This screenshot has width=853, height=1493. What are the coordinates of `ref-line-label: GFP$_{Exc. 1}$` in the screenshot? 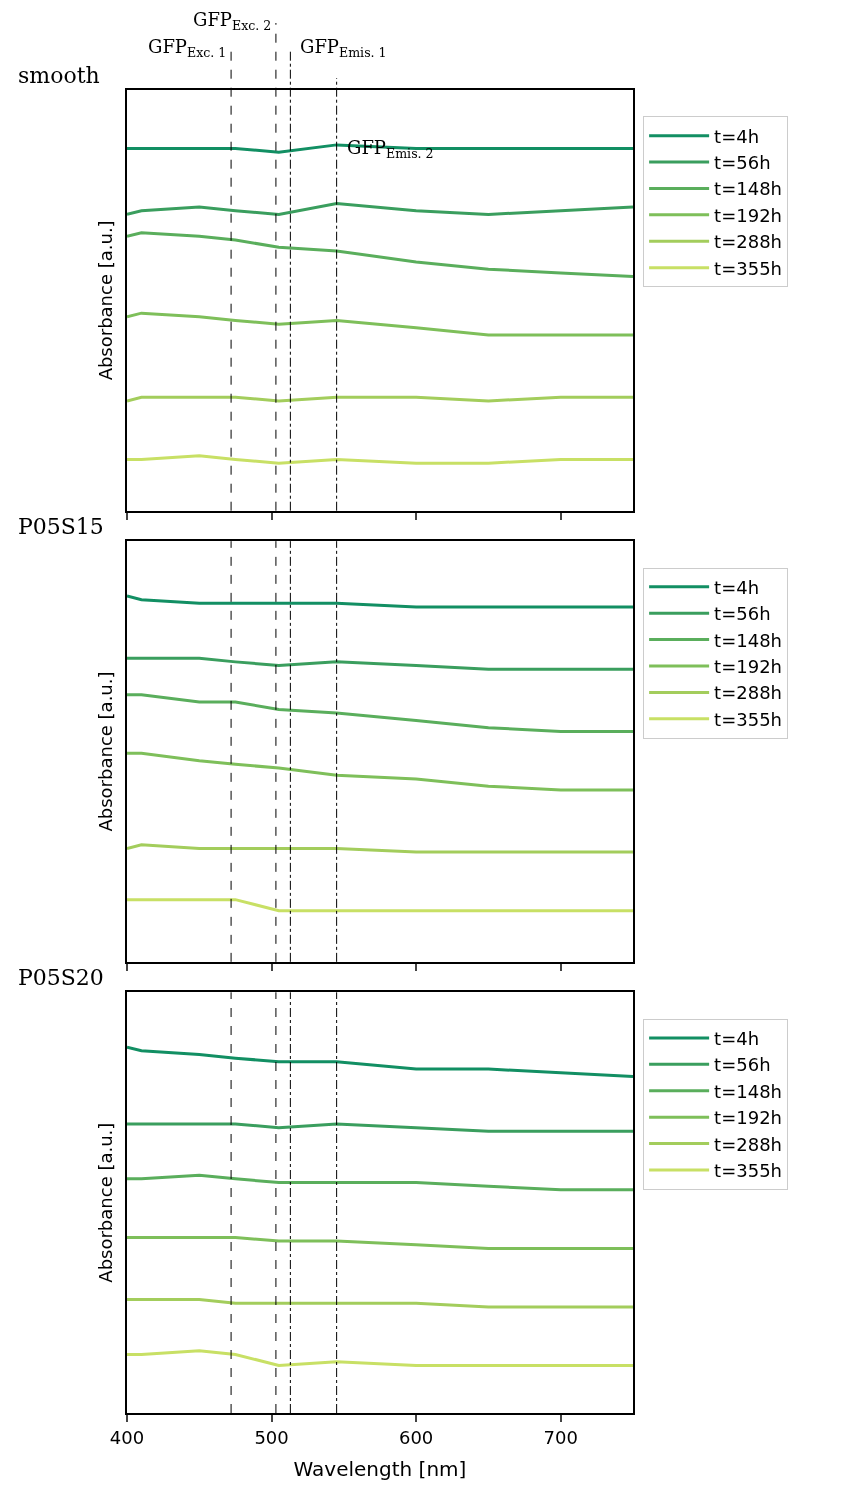 It's located at (187, 48).